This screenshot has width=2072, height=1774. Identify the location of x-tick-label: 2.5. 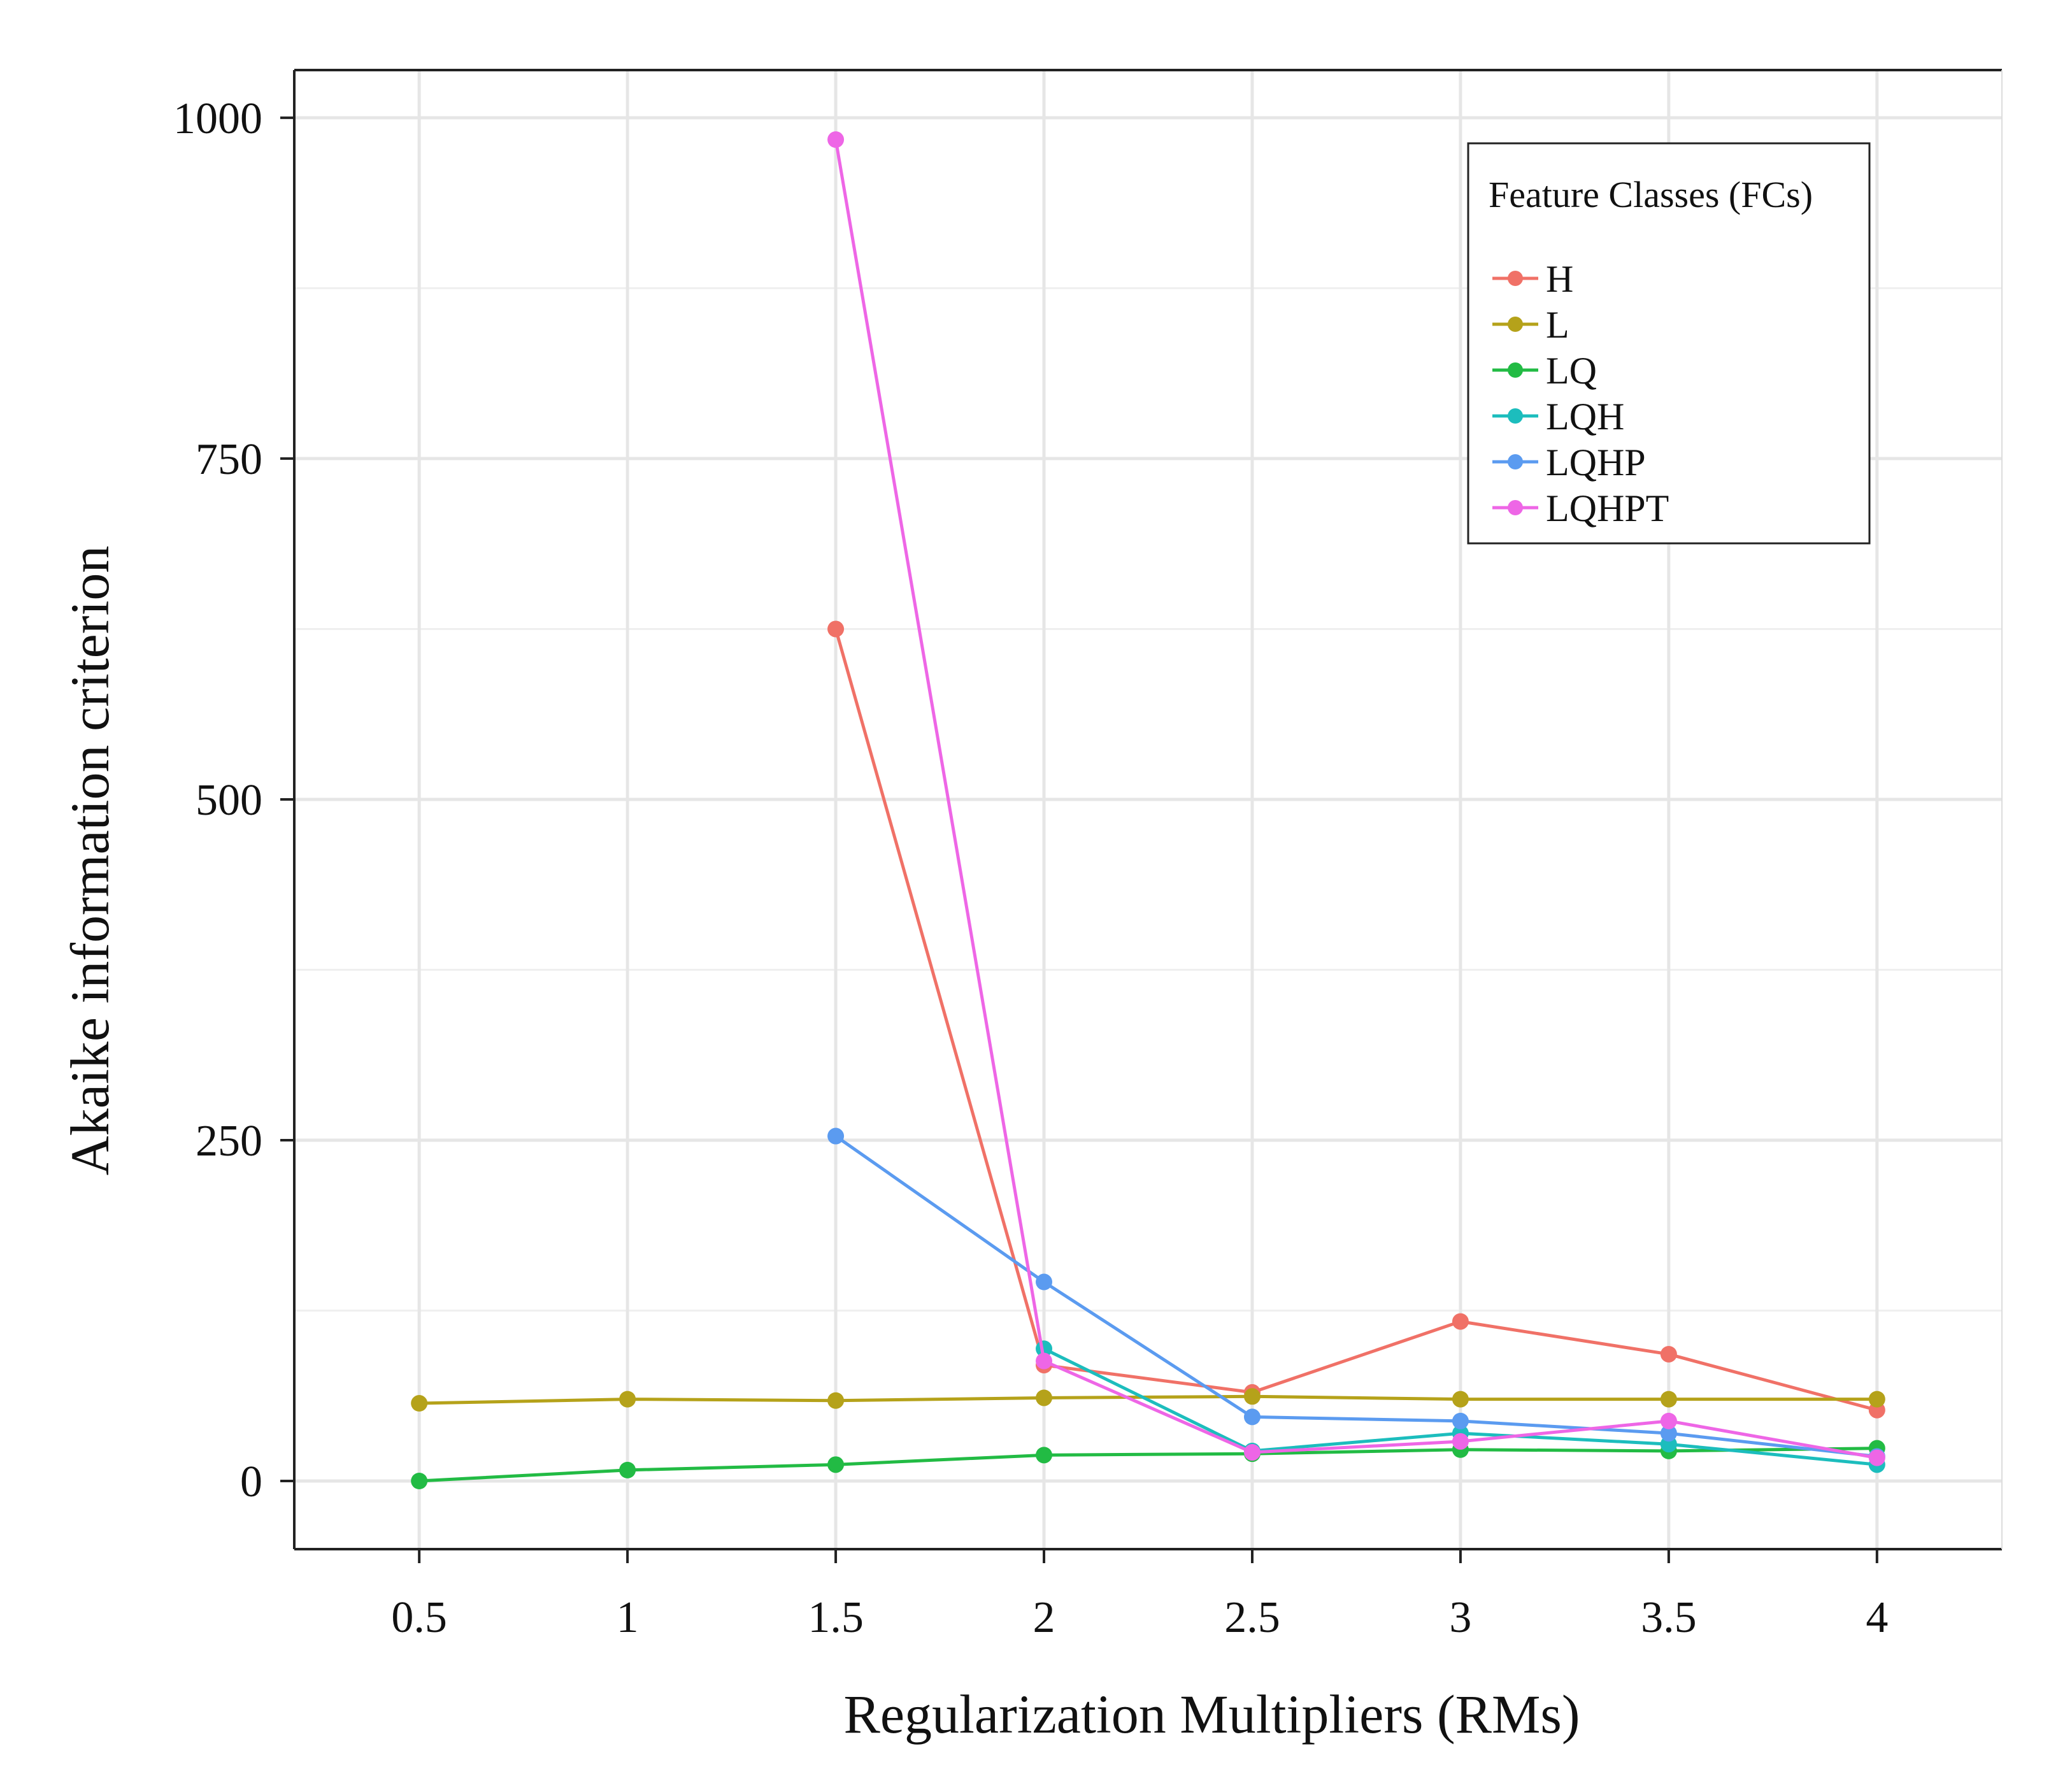
(1252, 1617).